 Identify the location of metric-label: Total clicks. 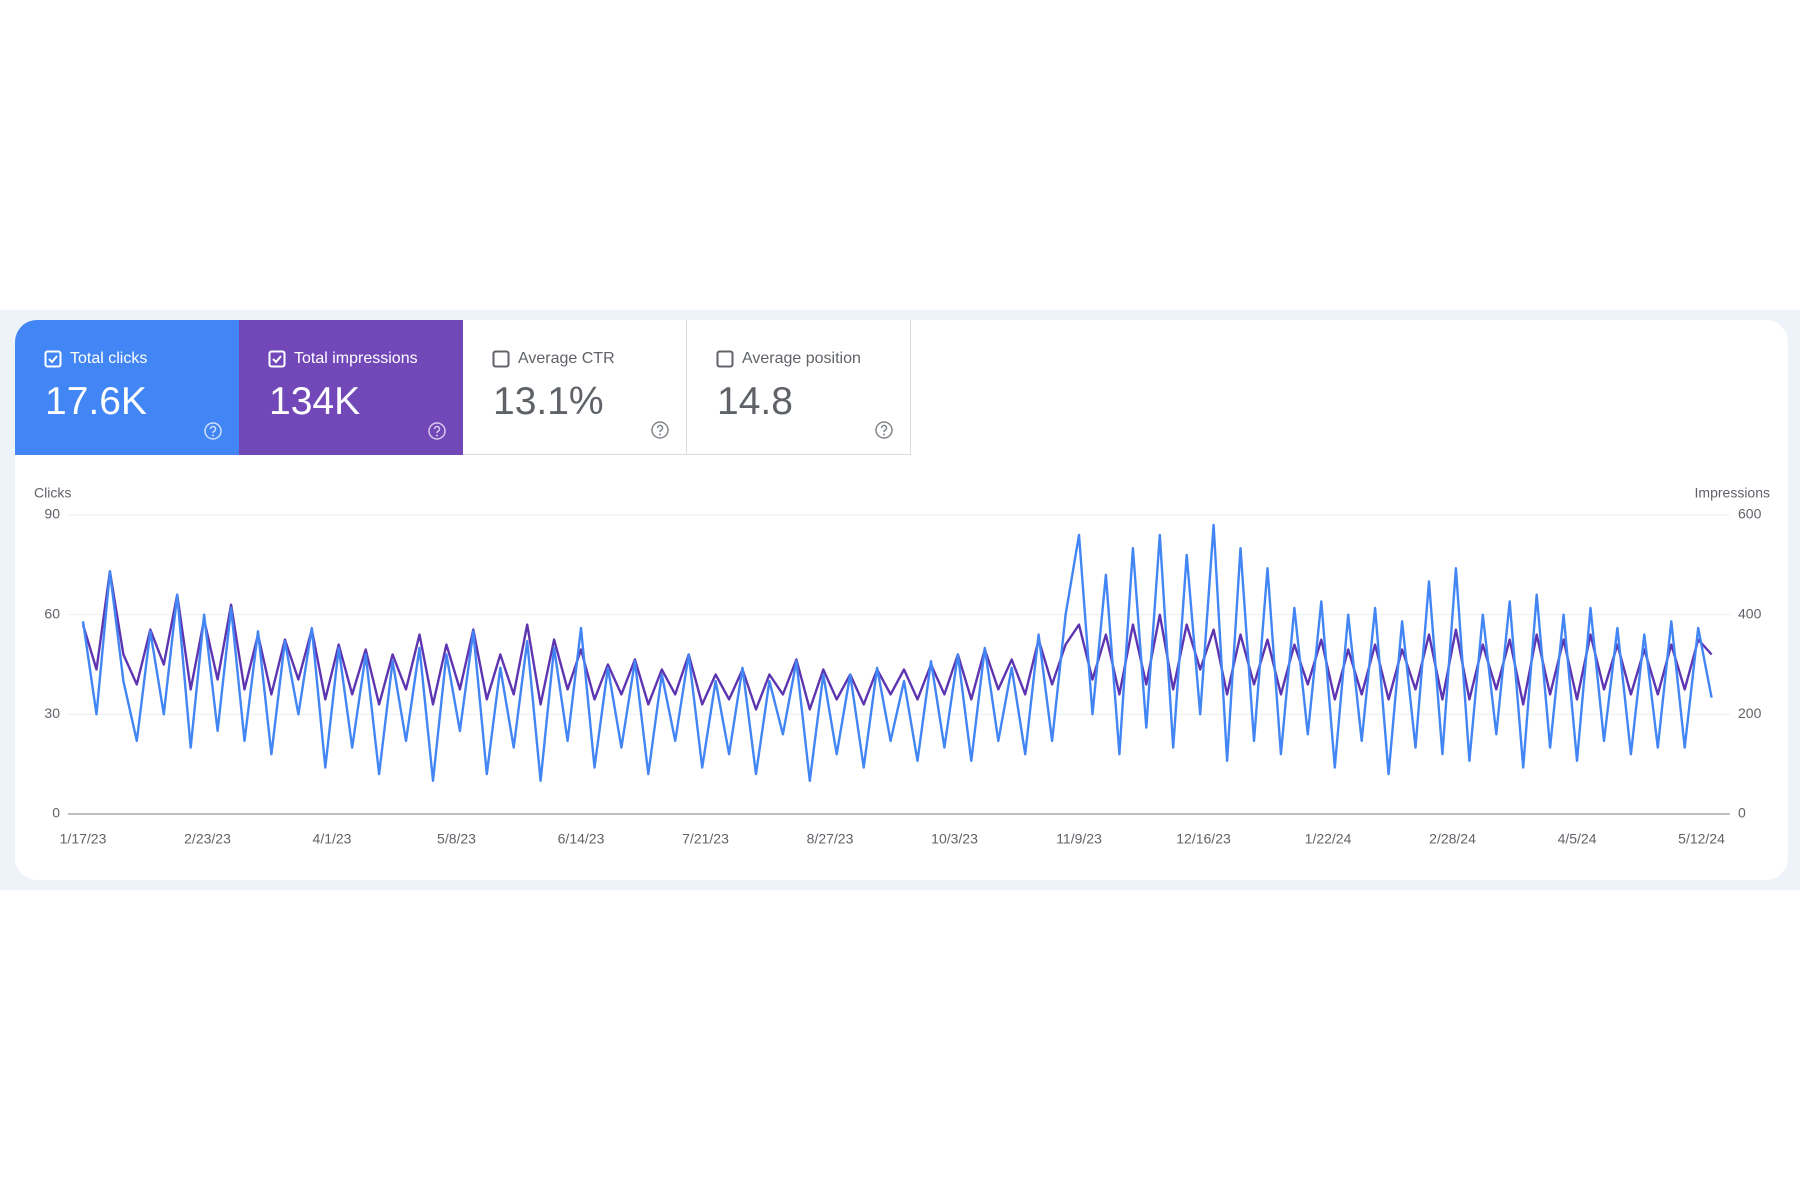
(109, 358).